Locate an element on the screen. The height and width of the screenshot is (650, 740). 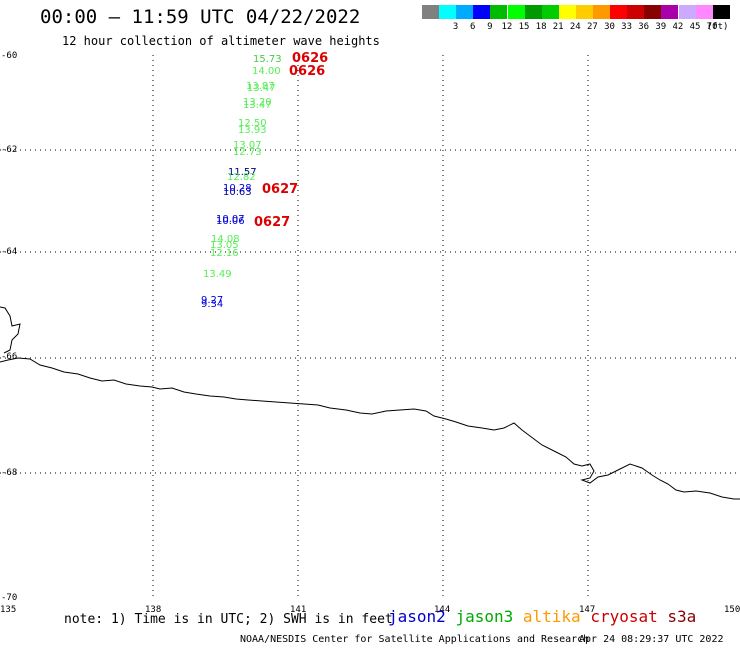
legend-label: 18 is located at coordinates (541, 27).